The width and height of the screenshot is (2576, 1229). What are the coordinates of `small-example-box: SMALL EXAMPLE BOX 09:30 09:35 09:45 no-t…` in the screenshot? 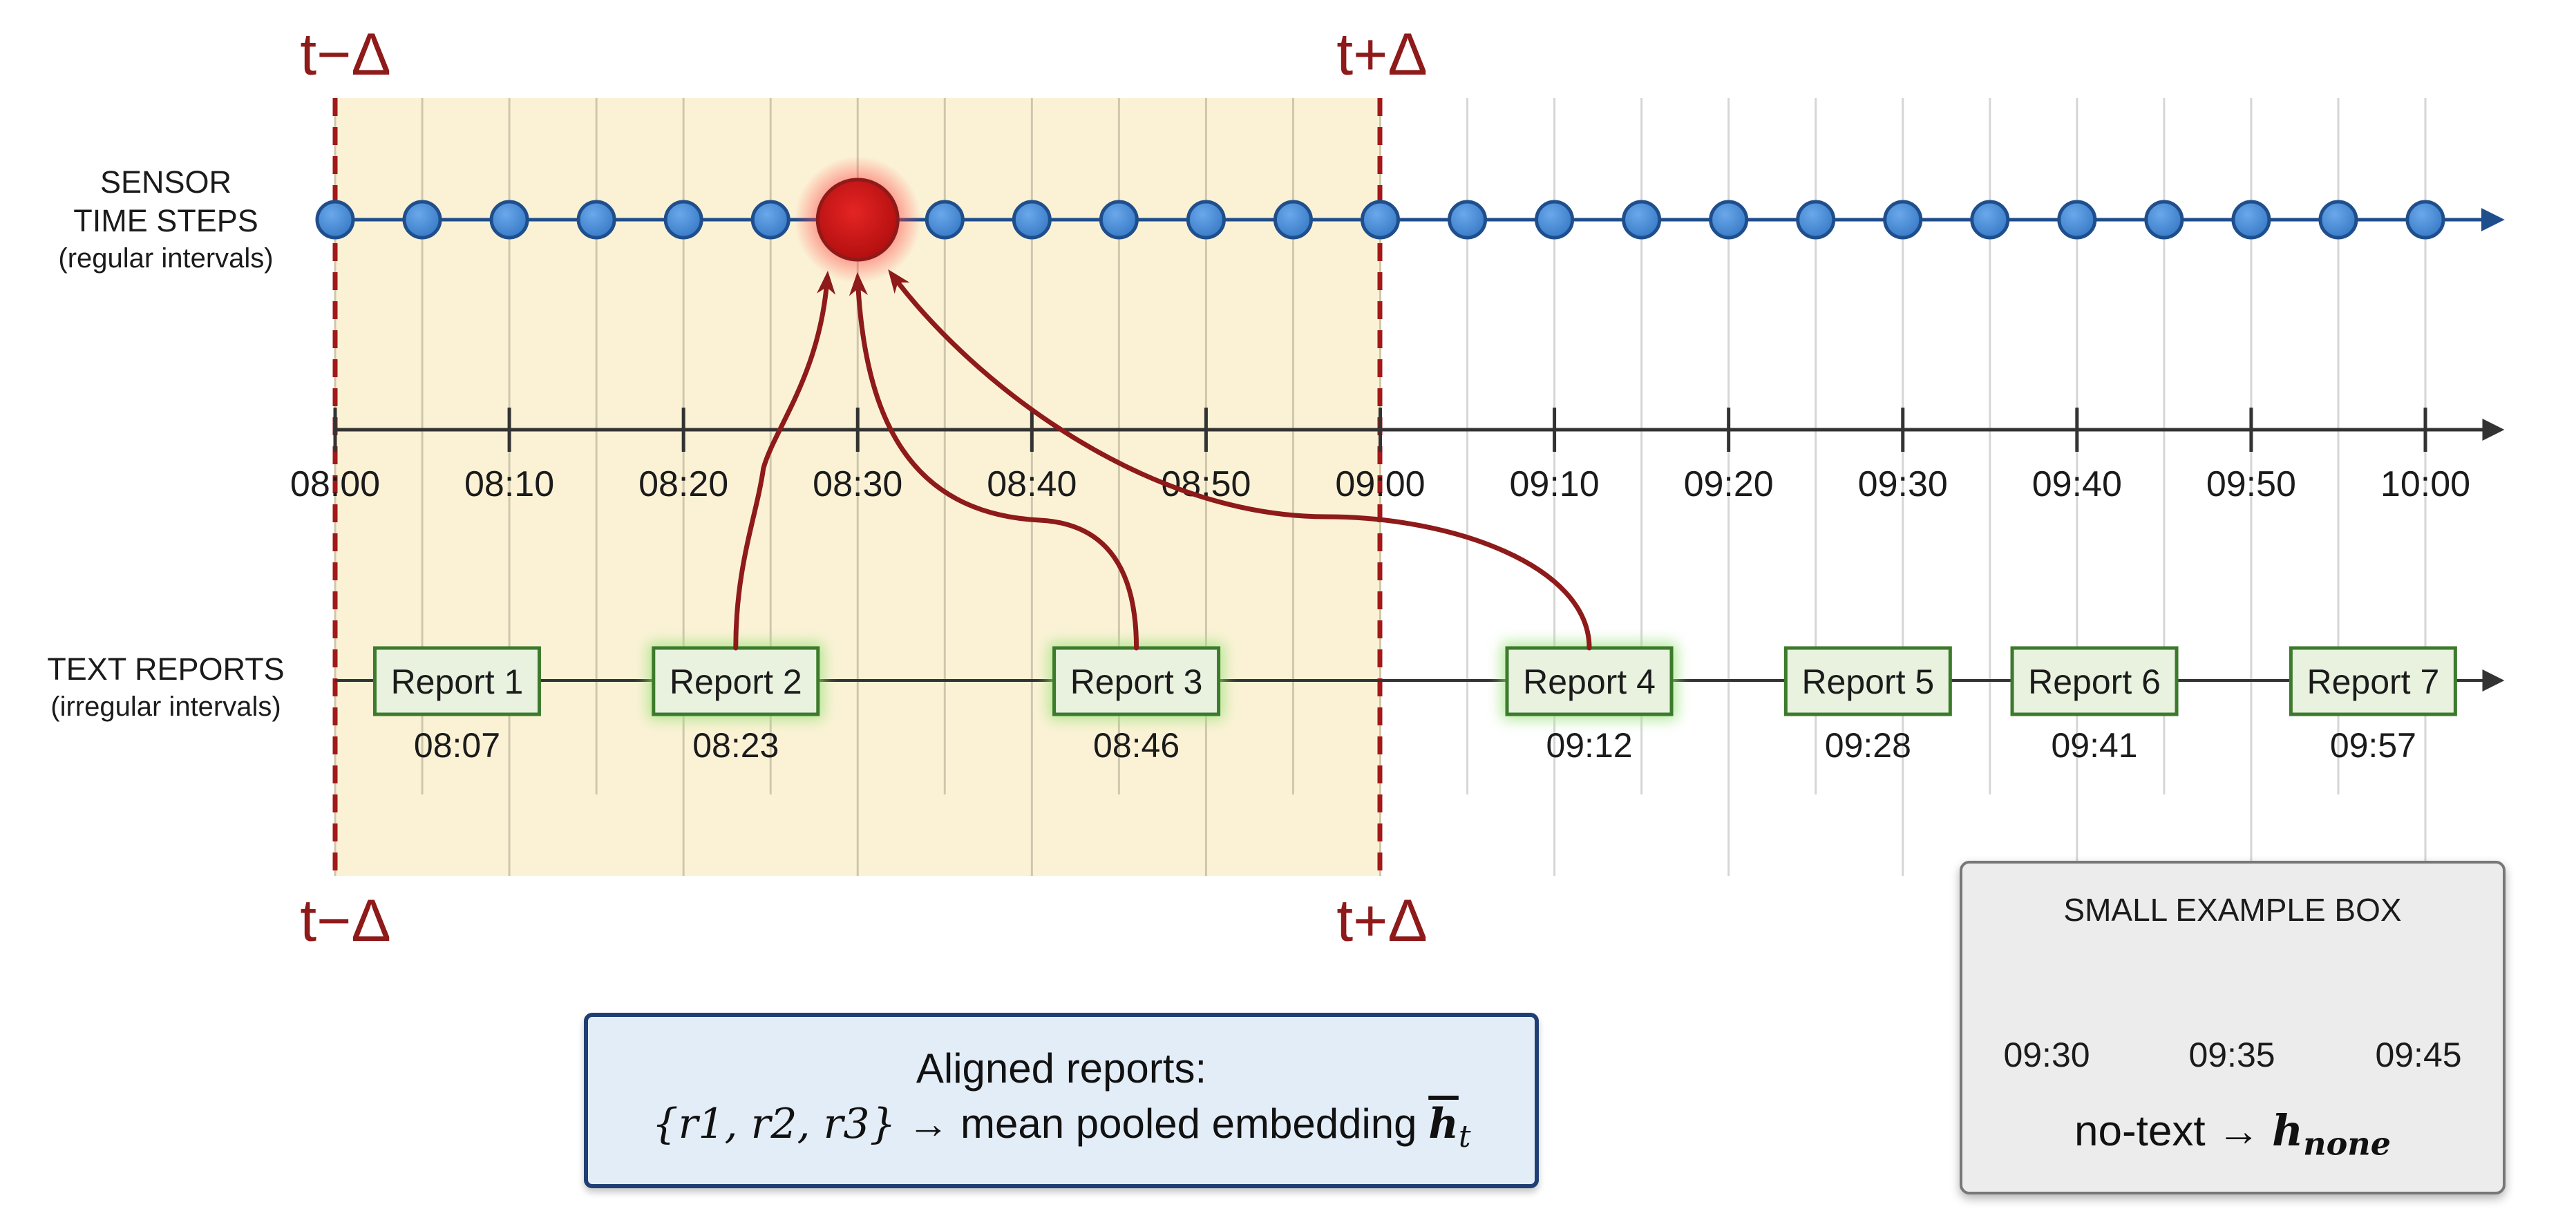 It's located at (2233, 1027).